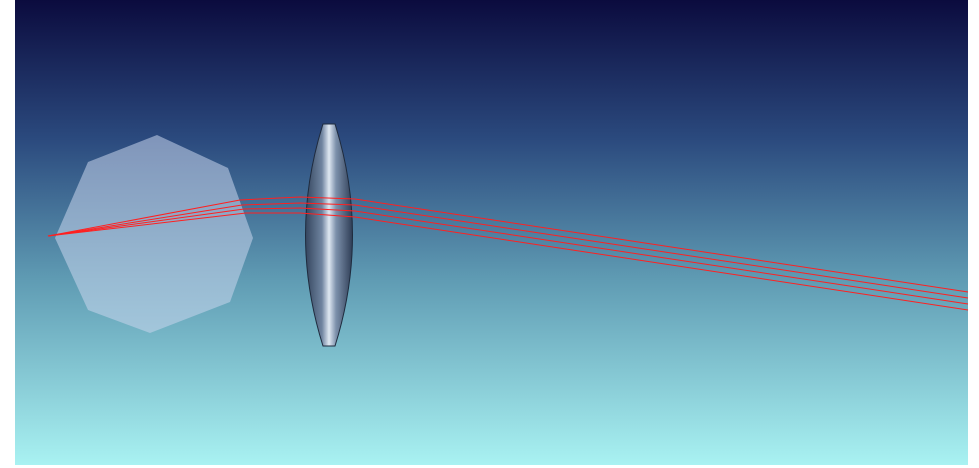 This screenshot has width=979, height=468. Describe the element at coordinates (154, 234) in the screenshot. I see `prism` at that location.